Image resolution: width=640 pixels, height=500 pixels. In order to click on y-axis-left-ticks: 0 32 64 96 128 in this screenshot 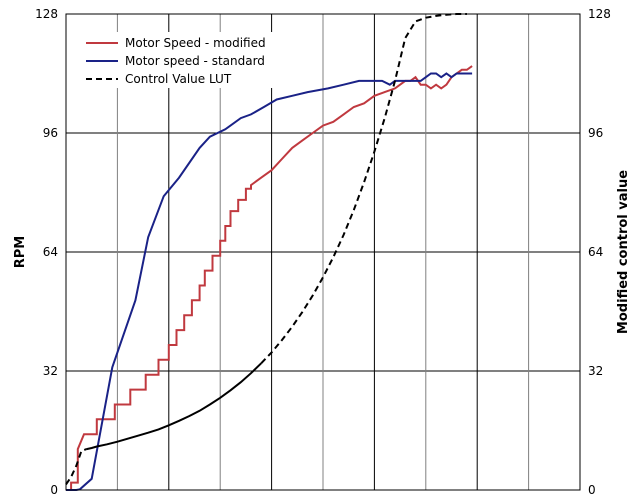, I will do `click(46, 252)`.